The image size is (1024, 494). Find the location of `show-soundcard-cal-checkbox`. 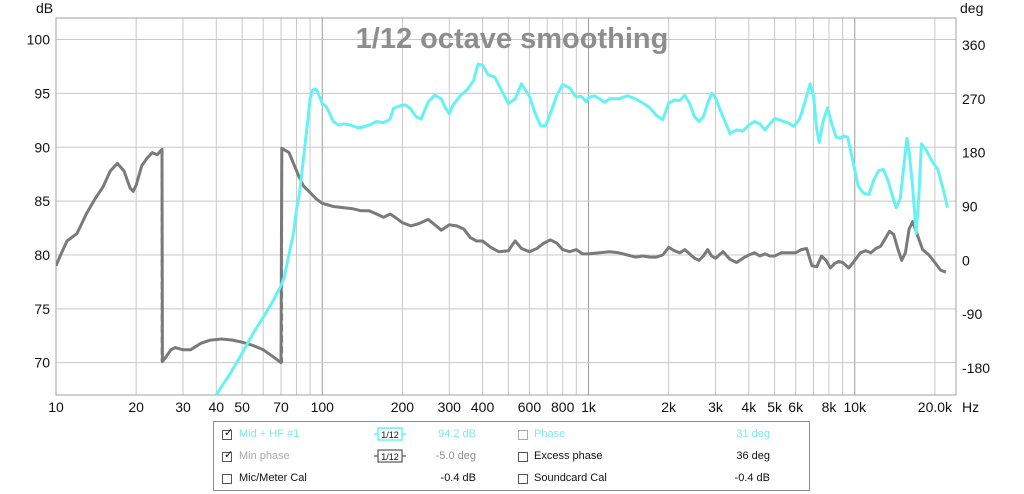

show-soundcard-cal-checkbox is located at coordinates (523, 479).